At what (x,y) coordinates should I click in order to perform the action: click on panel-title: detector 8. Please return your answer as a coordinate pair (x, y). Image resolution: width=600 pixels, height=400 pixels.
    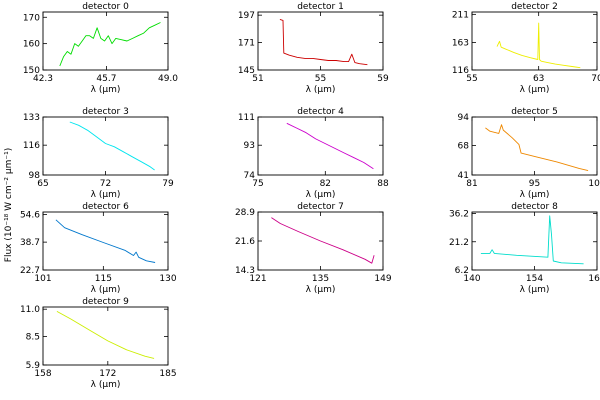
    Looking at the image, I should click on (534, 207).